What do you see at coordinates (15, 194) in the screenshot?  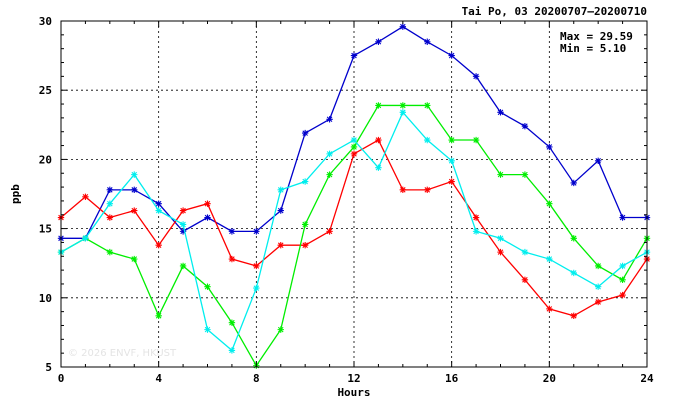 I see `y-axis-title: ppb` at bounding box center [15, 194].